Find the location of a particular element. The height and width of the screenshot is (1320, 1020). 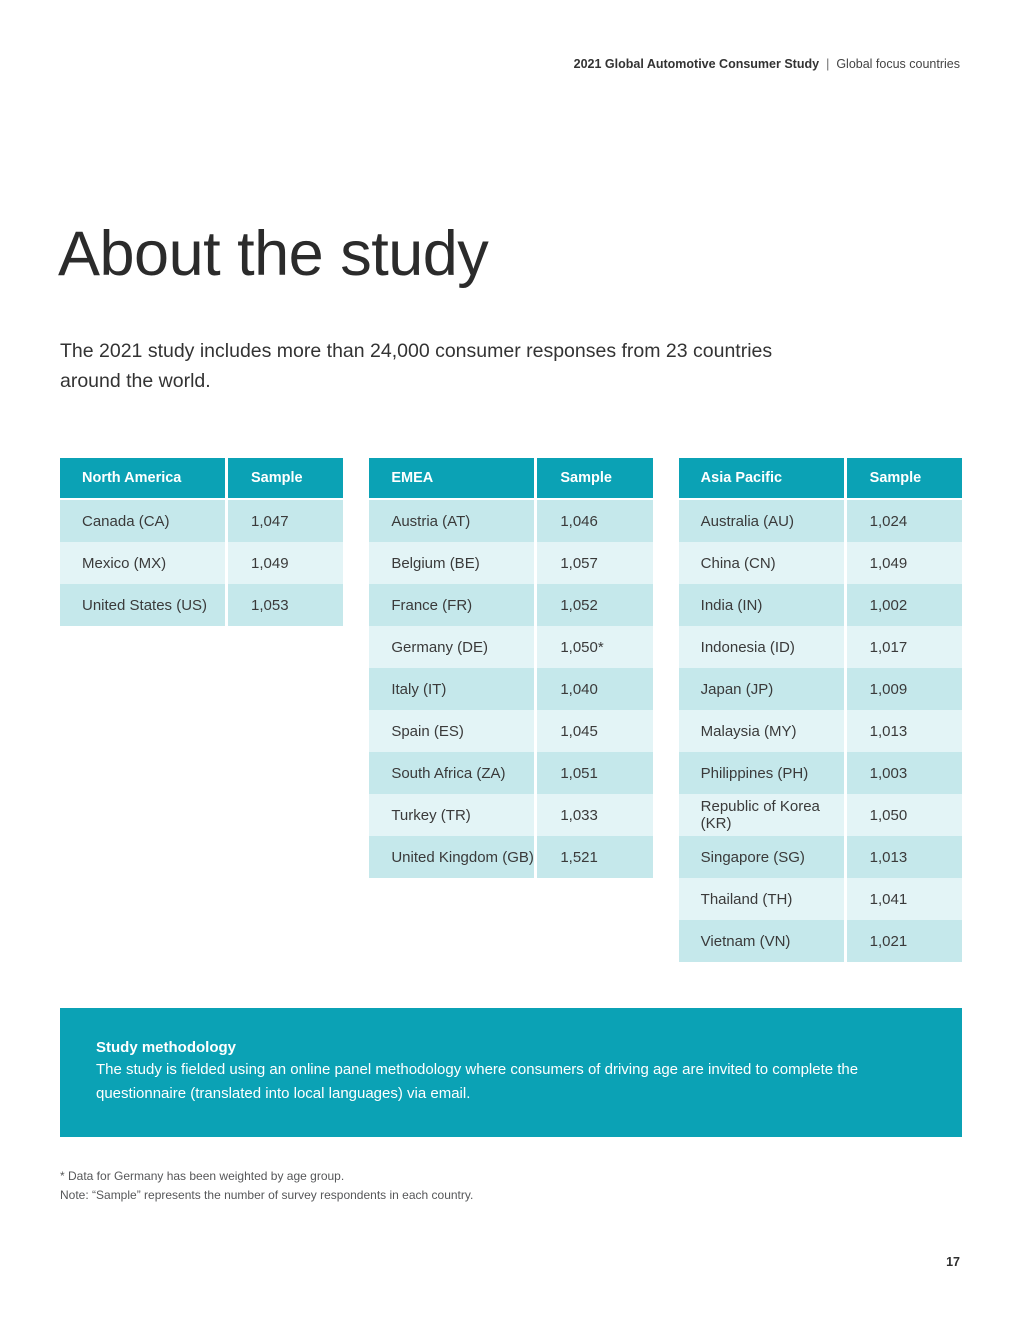

country-cell: Italy (IT) is located at coordinates (453, 689).